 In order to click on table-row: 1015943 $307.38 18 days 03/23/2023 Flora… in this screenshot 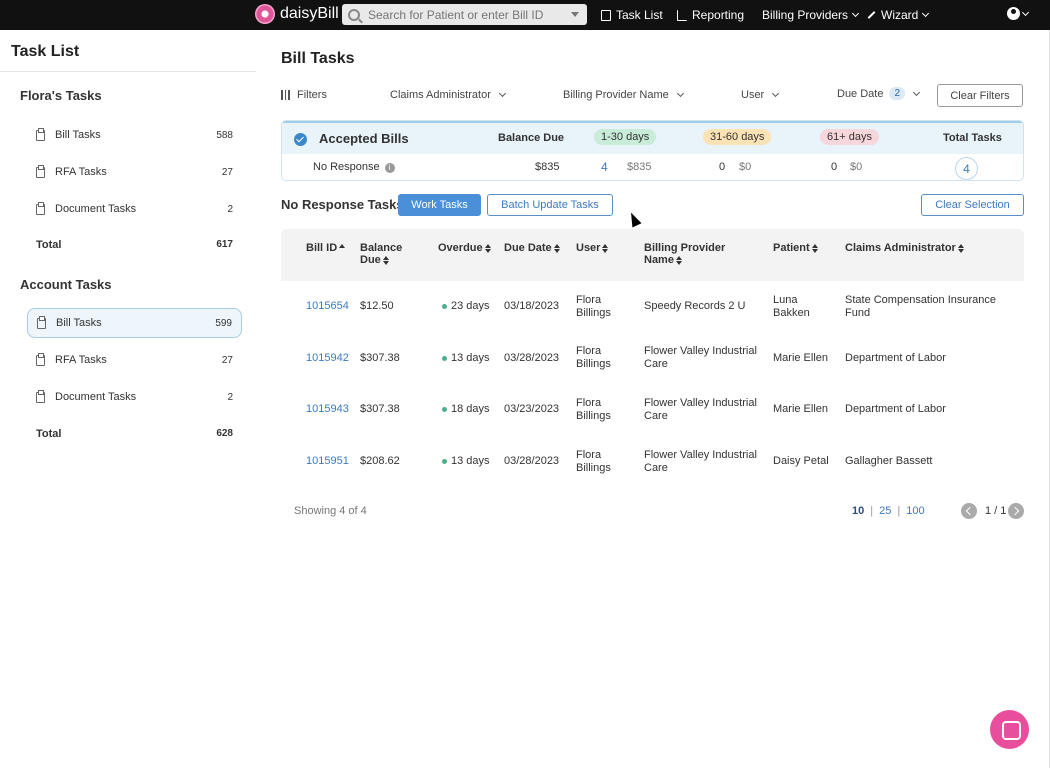, I will do `click(652, 422)`.